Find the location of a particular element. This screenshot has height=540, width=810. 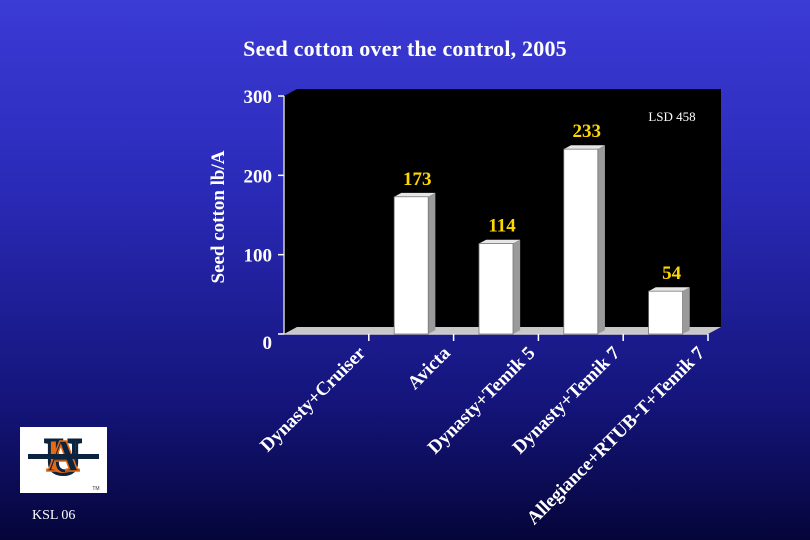

y-tick-label: 100 is located at coordinates (258, 256).